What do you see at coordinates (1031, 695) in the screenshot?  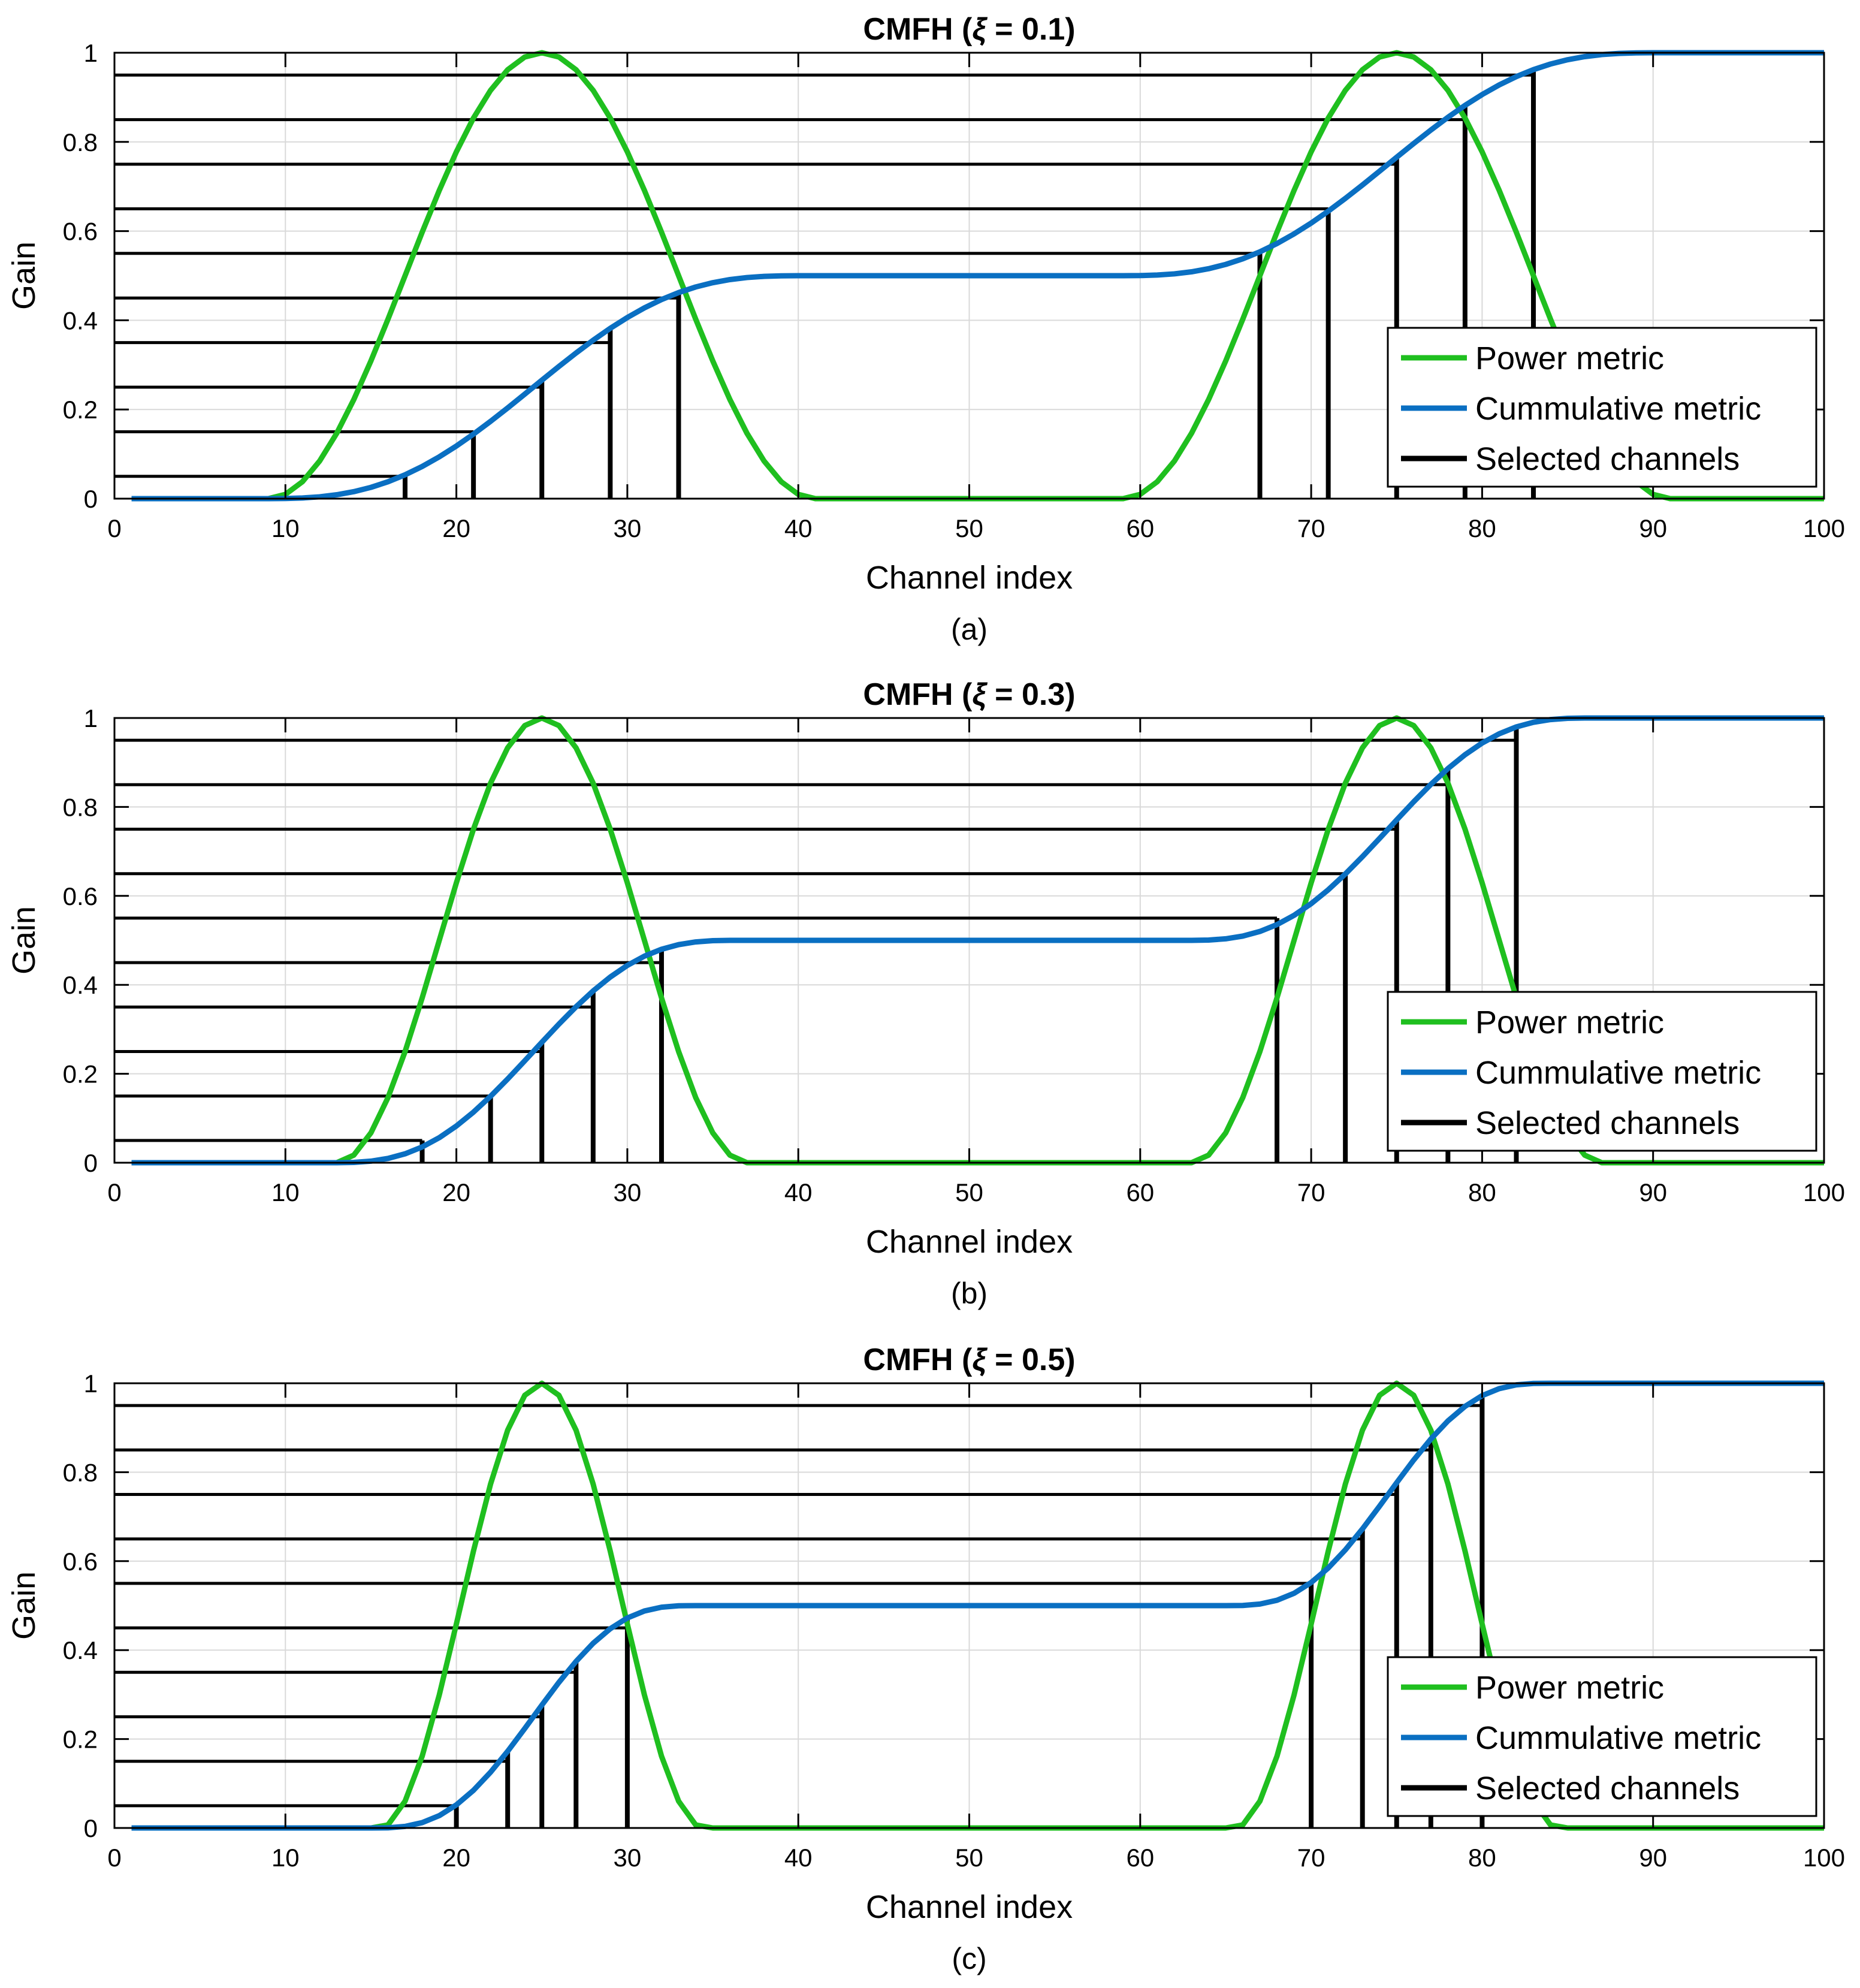 I see `chart-title-suffix: = 0.3)` at bounding box center [1031, 695].